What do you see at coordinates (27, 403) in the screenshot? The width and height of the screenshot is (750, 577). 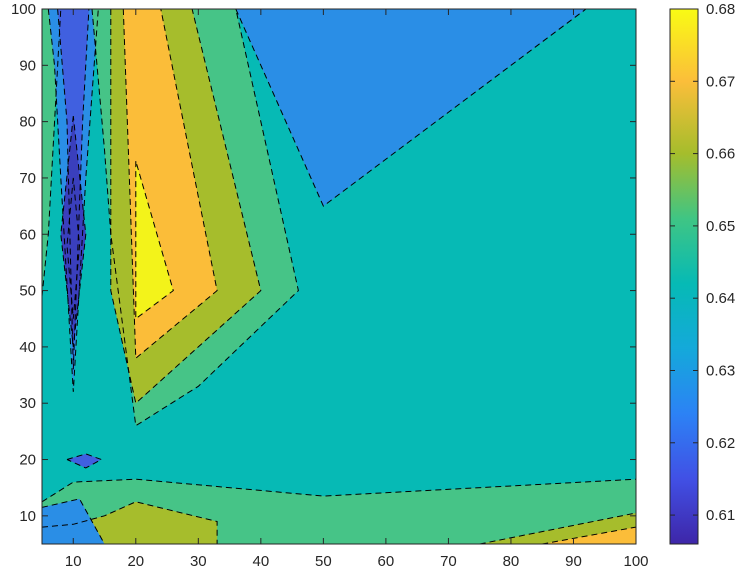 I see `y-tick-label: 30` at bounding box center [27, 403].